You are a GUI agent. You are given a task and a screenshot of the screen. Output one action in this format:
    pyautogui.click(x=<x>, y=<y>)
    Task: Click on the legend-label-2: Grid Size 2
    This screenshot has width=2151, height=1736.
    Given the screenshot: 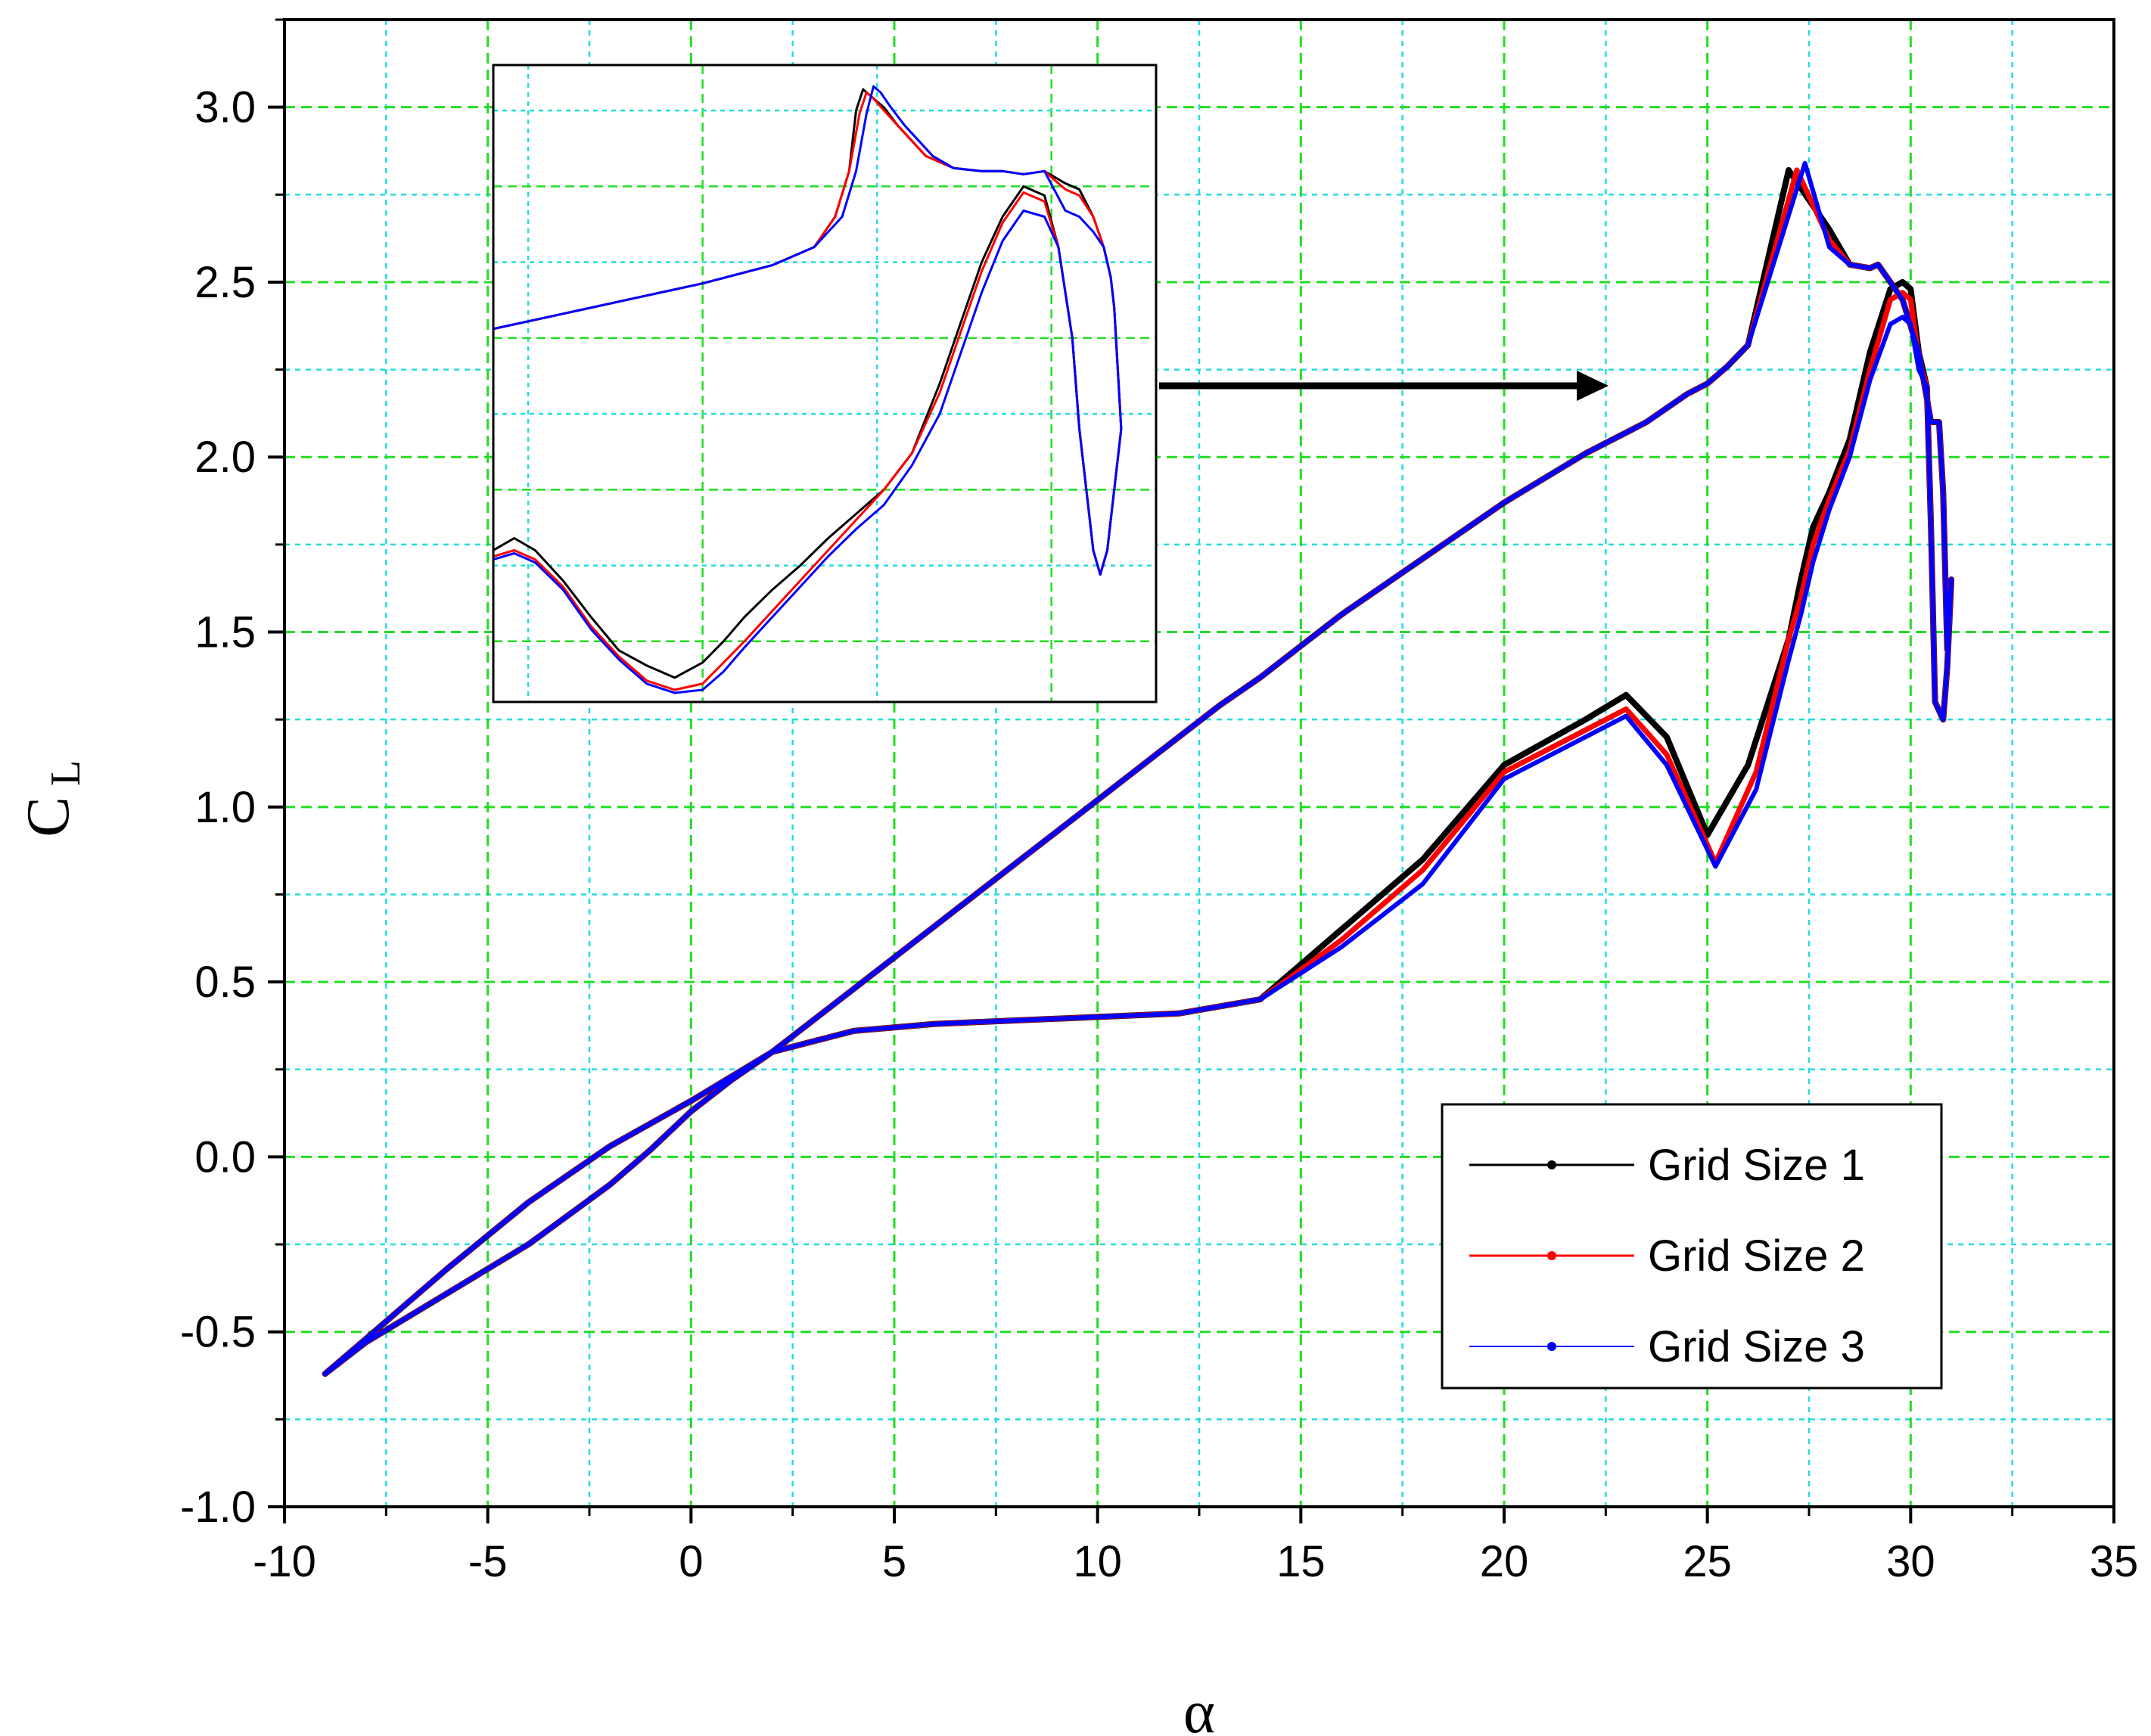 What is the action you would take?
    pyautogui.click(x=1757, y=1256)
    